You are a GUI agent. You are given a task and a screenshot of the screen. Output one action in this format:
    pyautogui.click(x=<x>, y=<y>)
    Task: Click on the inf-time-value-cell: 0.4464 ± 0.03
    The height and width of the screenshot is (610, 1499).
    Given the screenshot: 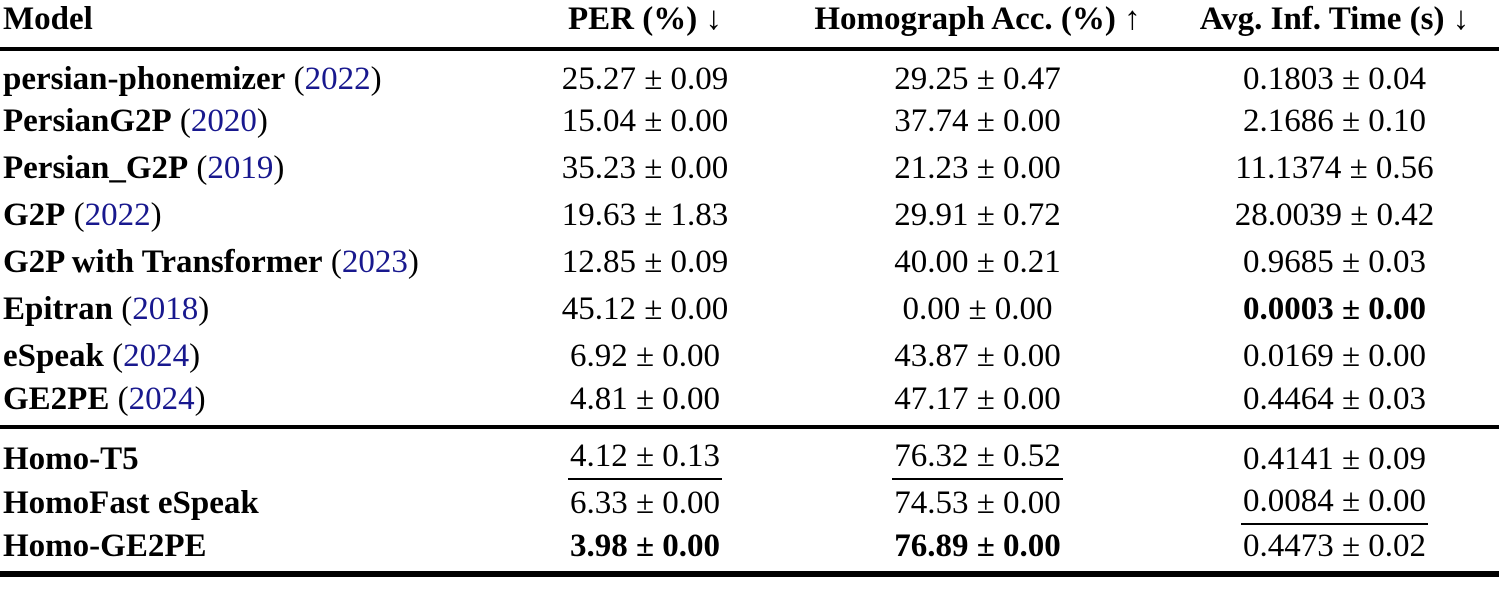 What is the action you would take?
    pyautogui.click(x=1334, y=403)
    